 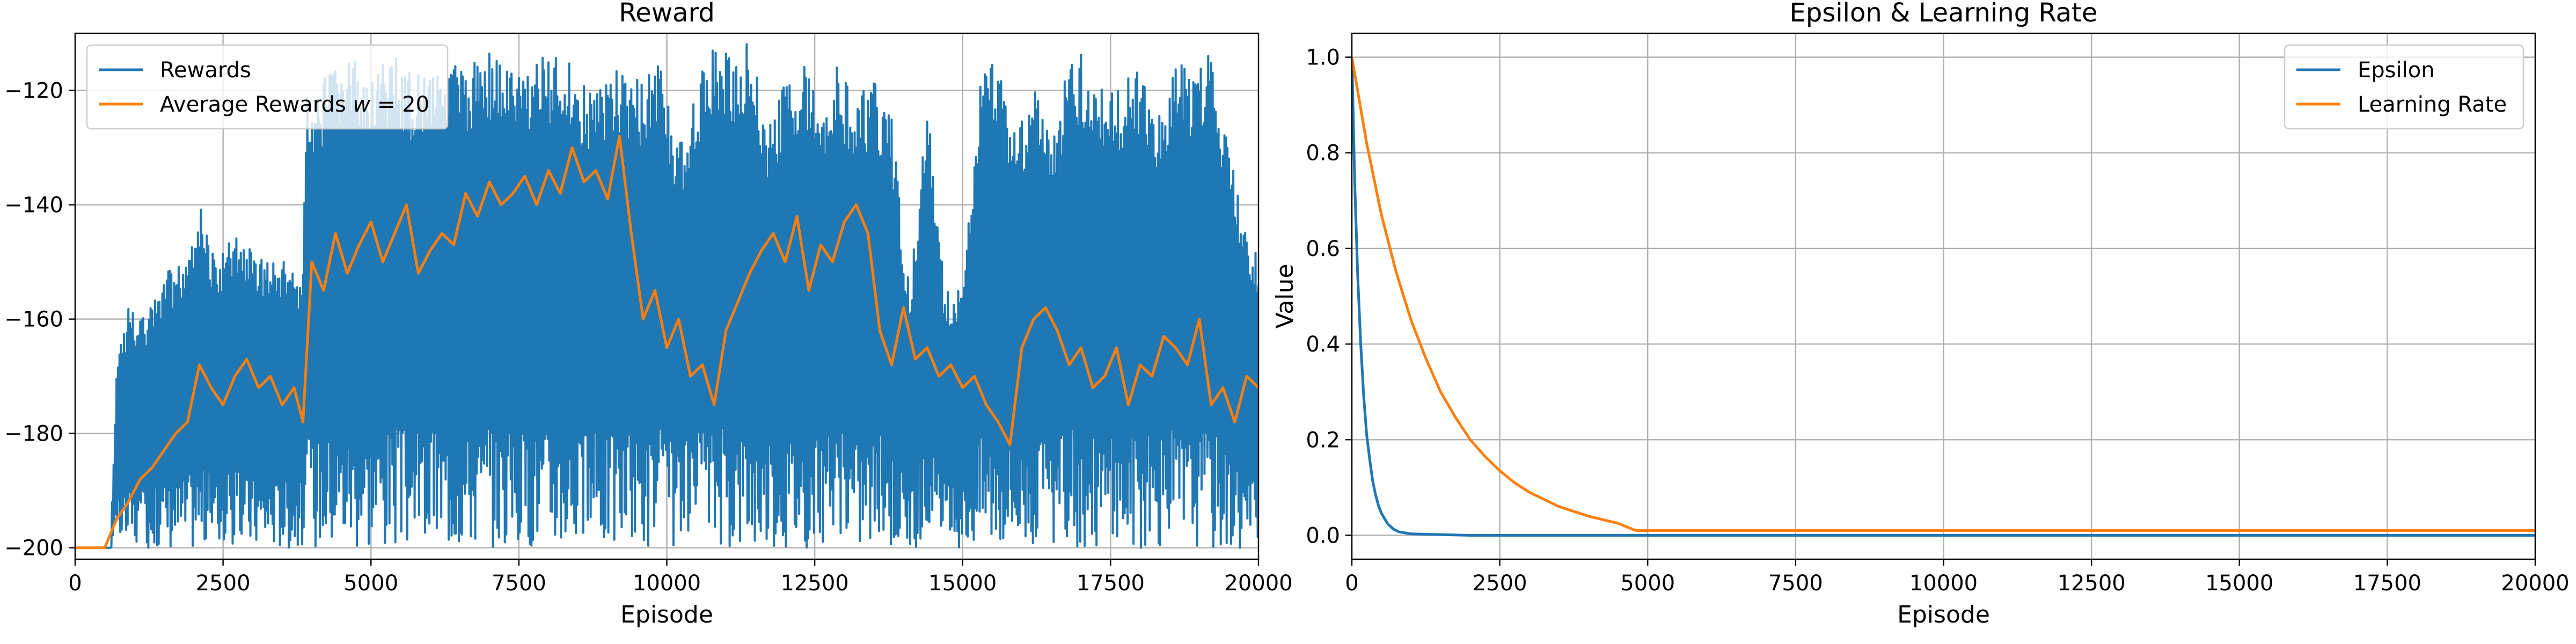 What do you see at coordinates (2387, 583) in the screenshot?
I see `epsilon-lr-x-tick-label: 17500` at bounding box center [2387, 583].